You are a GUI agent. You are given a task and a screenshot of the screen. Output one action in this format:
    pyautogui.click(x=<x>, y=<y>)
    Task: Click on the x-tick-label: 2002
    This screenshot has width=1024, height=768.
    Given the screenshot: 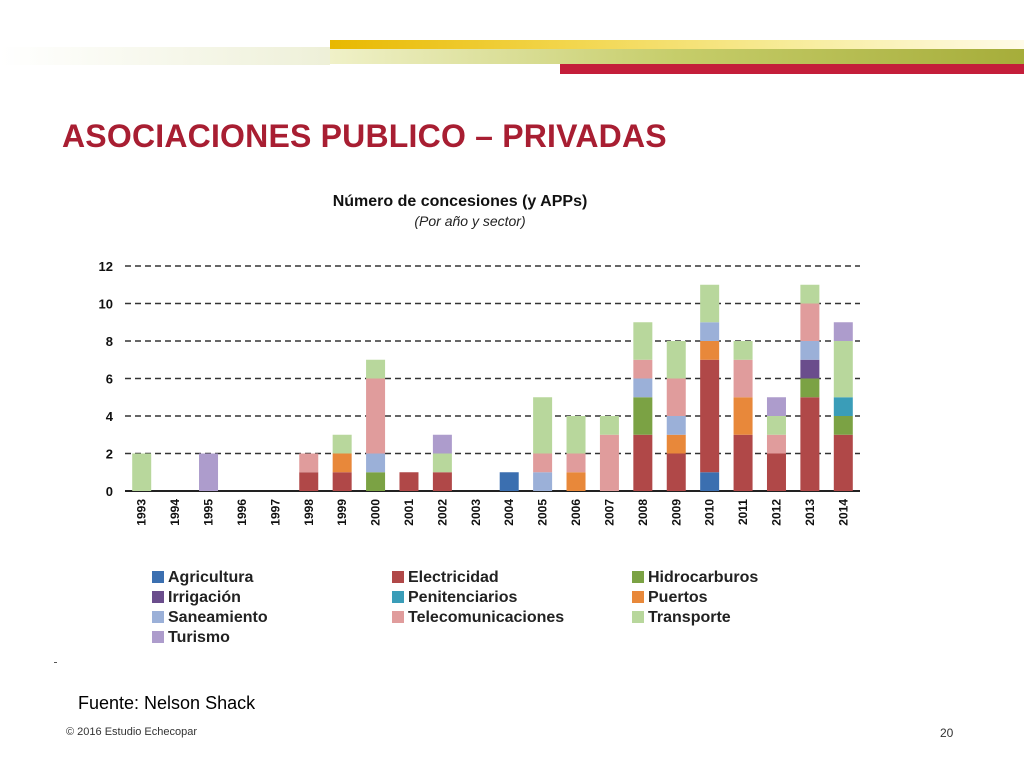 What is the action you would take?
    pyautogui.click(x=442, y=512)
    